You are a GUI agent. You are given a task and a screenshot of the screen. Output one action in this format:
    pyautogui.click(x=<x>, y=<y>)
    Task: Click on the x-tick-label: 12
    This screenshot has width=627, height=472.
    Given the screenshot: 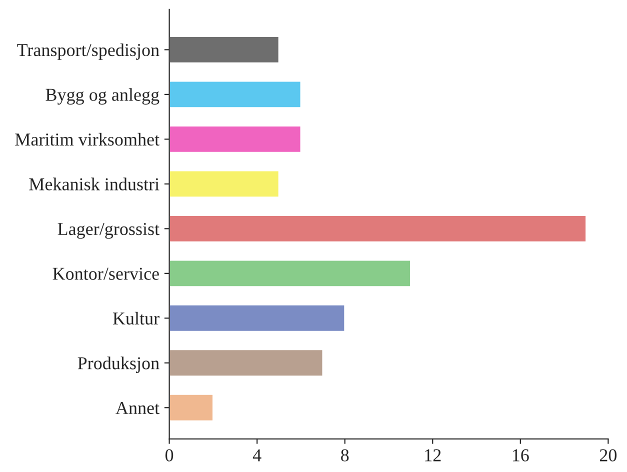 What is the action you would take?
    pyautogui.click(x=433, y=455)
    